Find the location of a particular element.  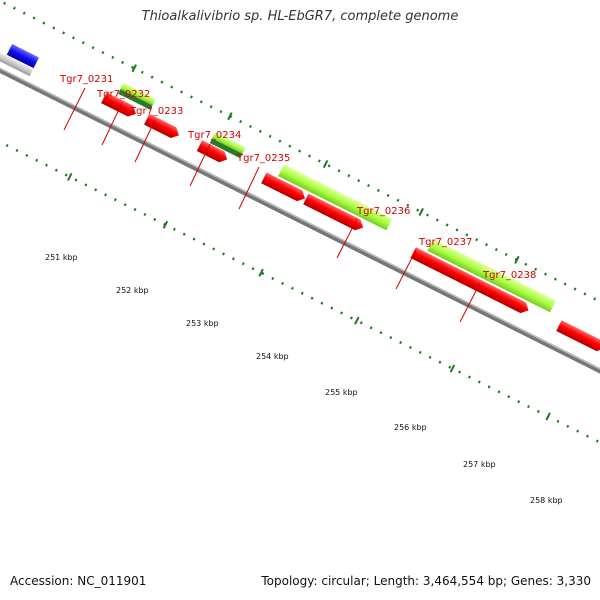

kbp-label: 255 kbp is located at coordinates (341, 392).